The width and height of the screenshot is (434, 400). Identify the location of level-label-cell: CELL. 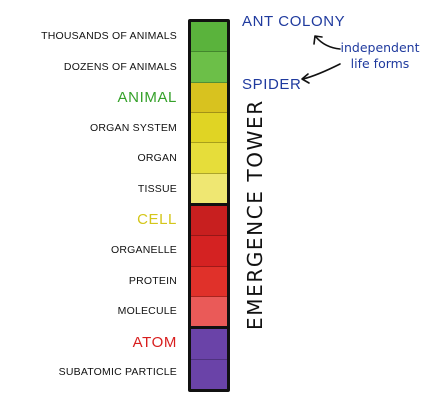
(157, 220).